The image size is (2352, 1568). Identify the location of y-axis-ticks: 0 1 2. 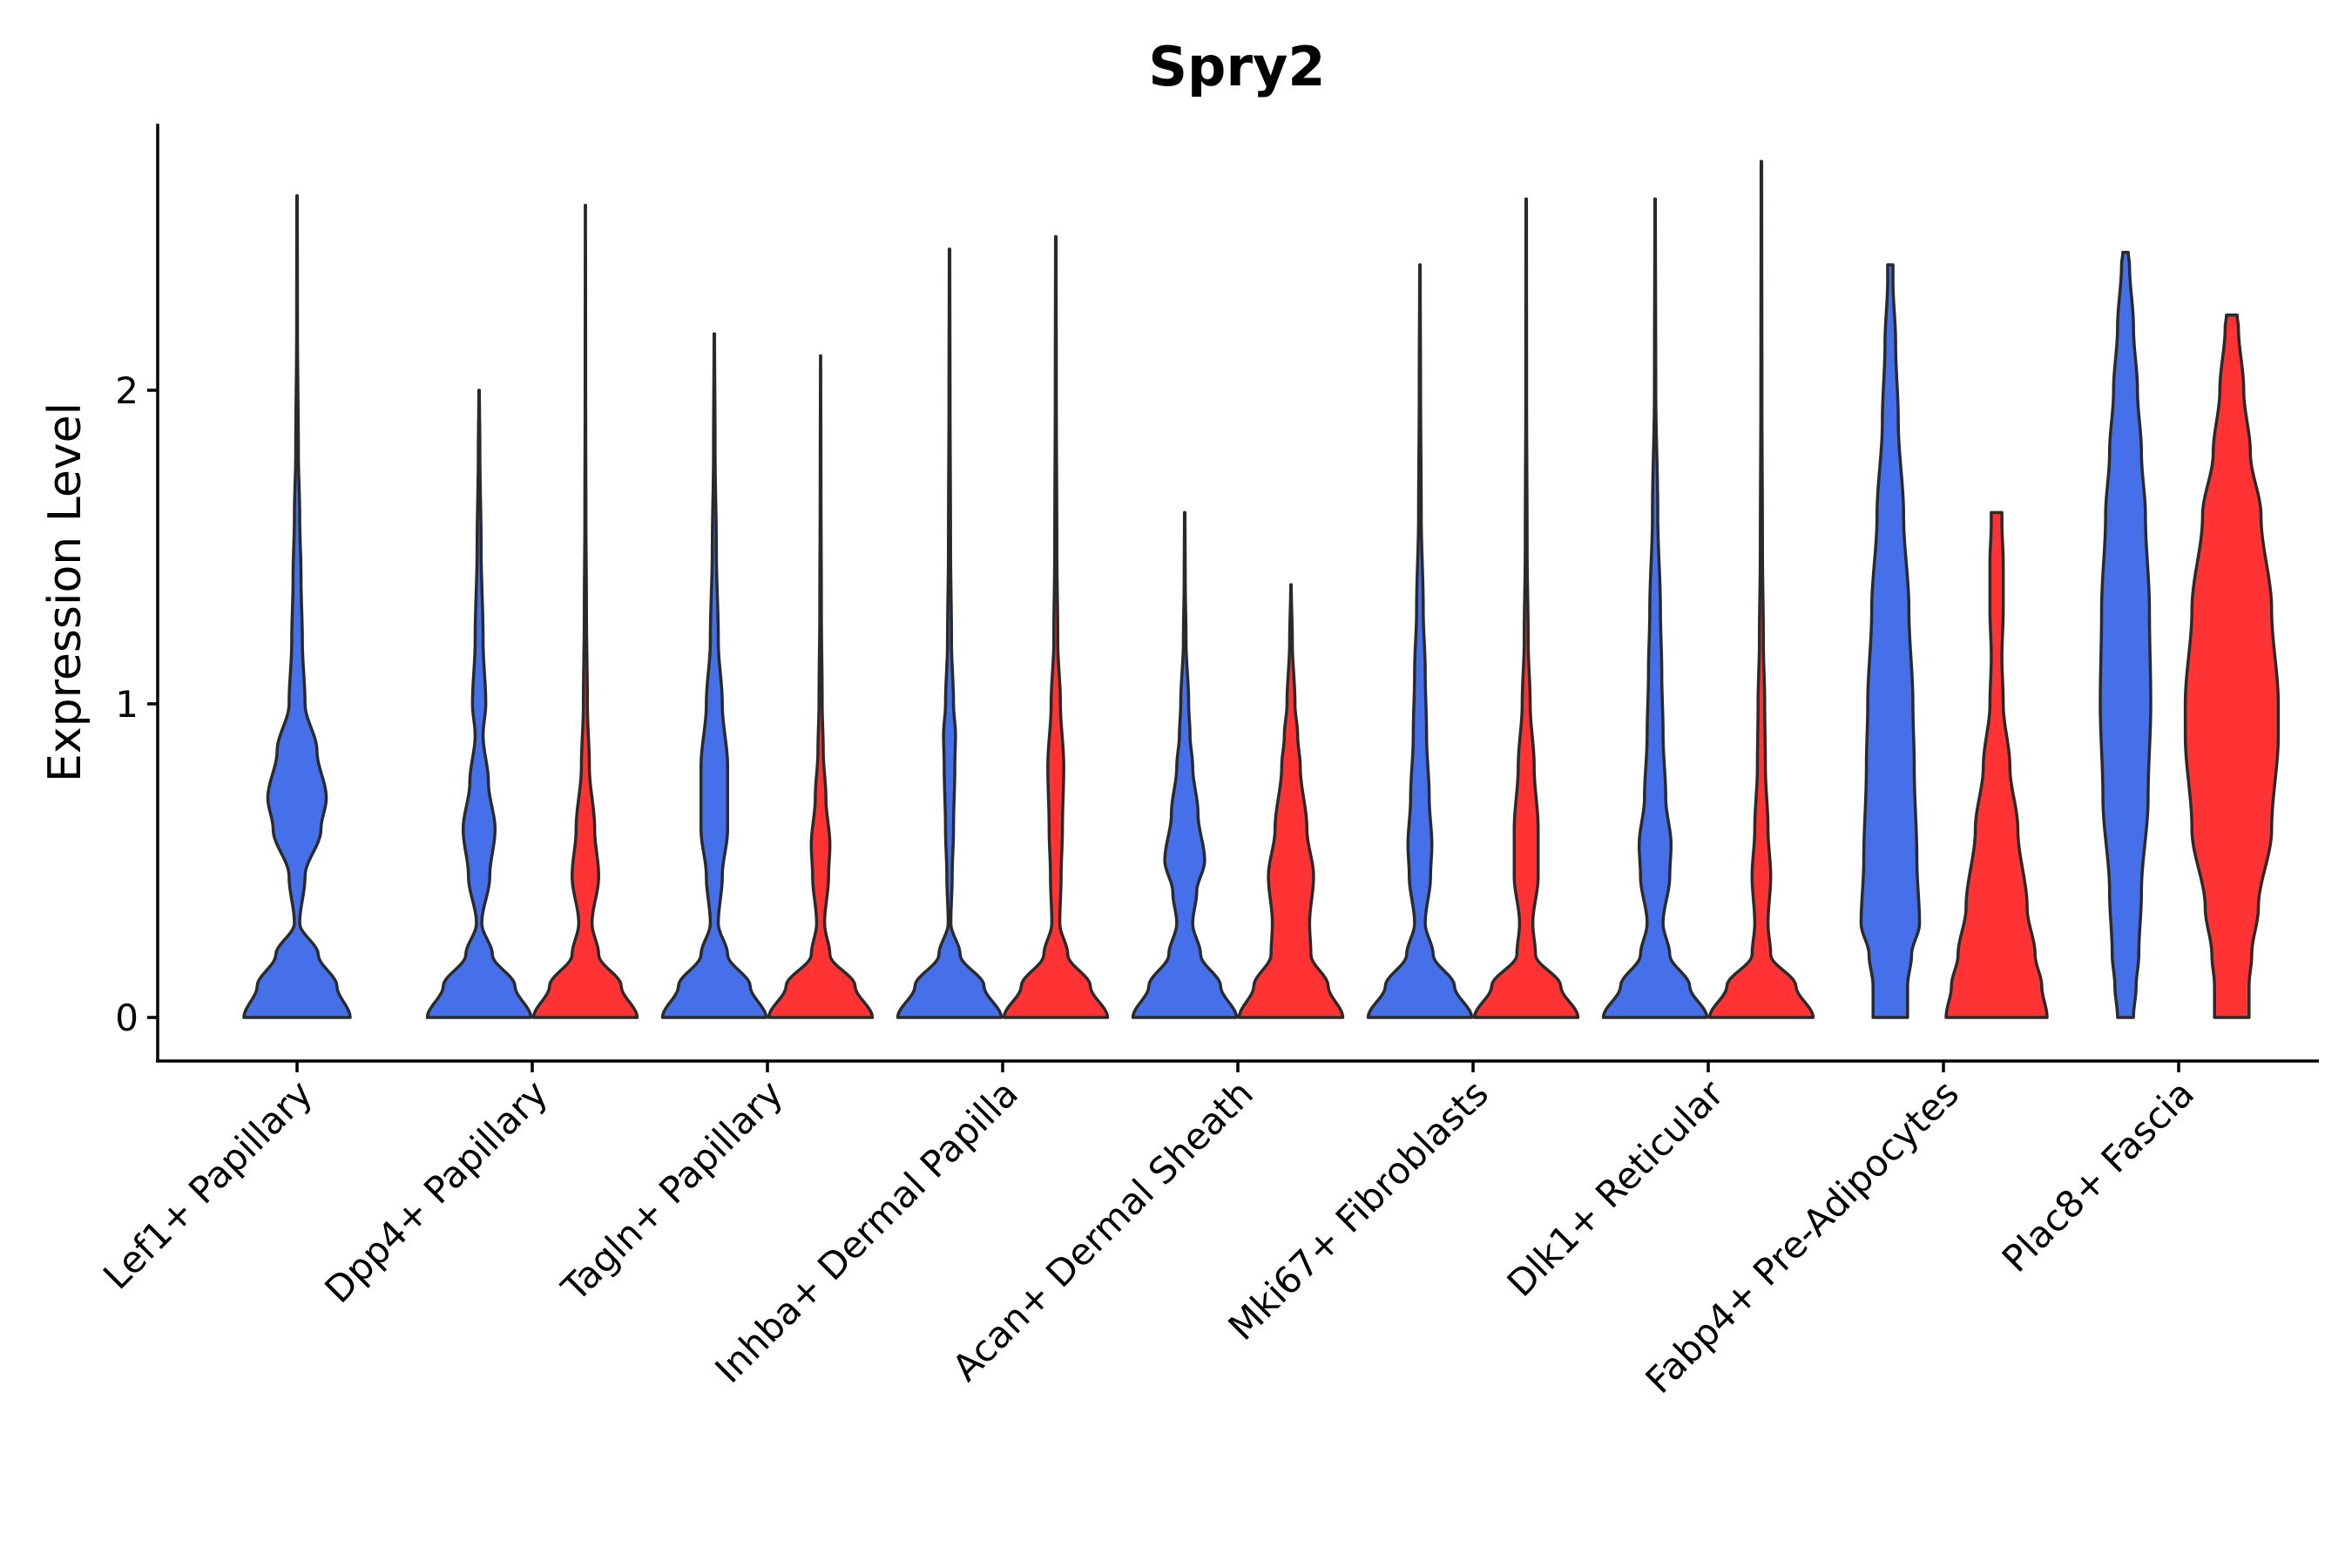
(136, 704).